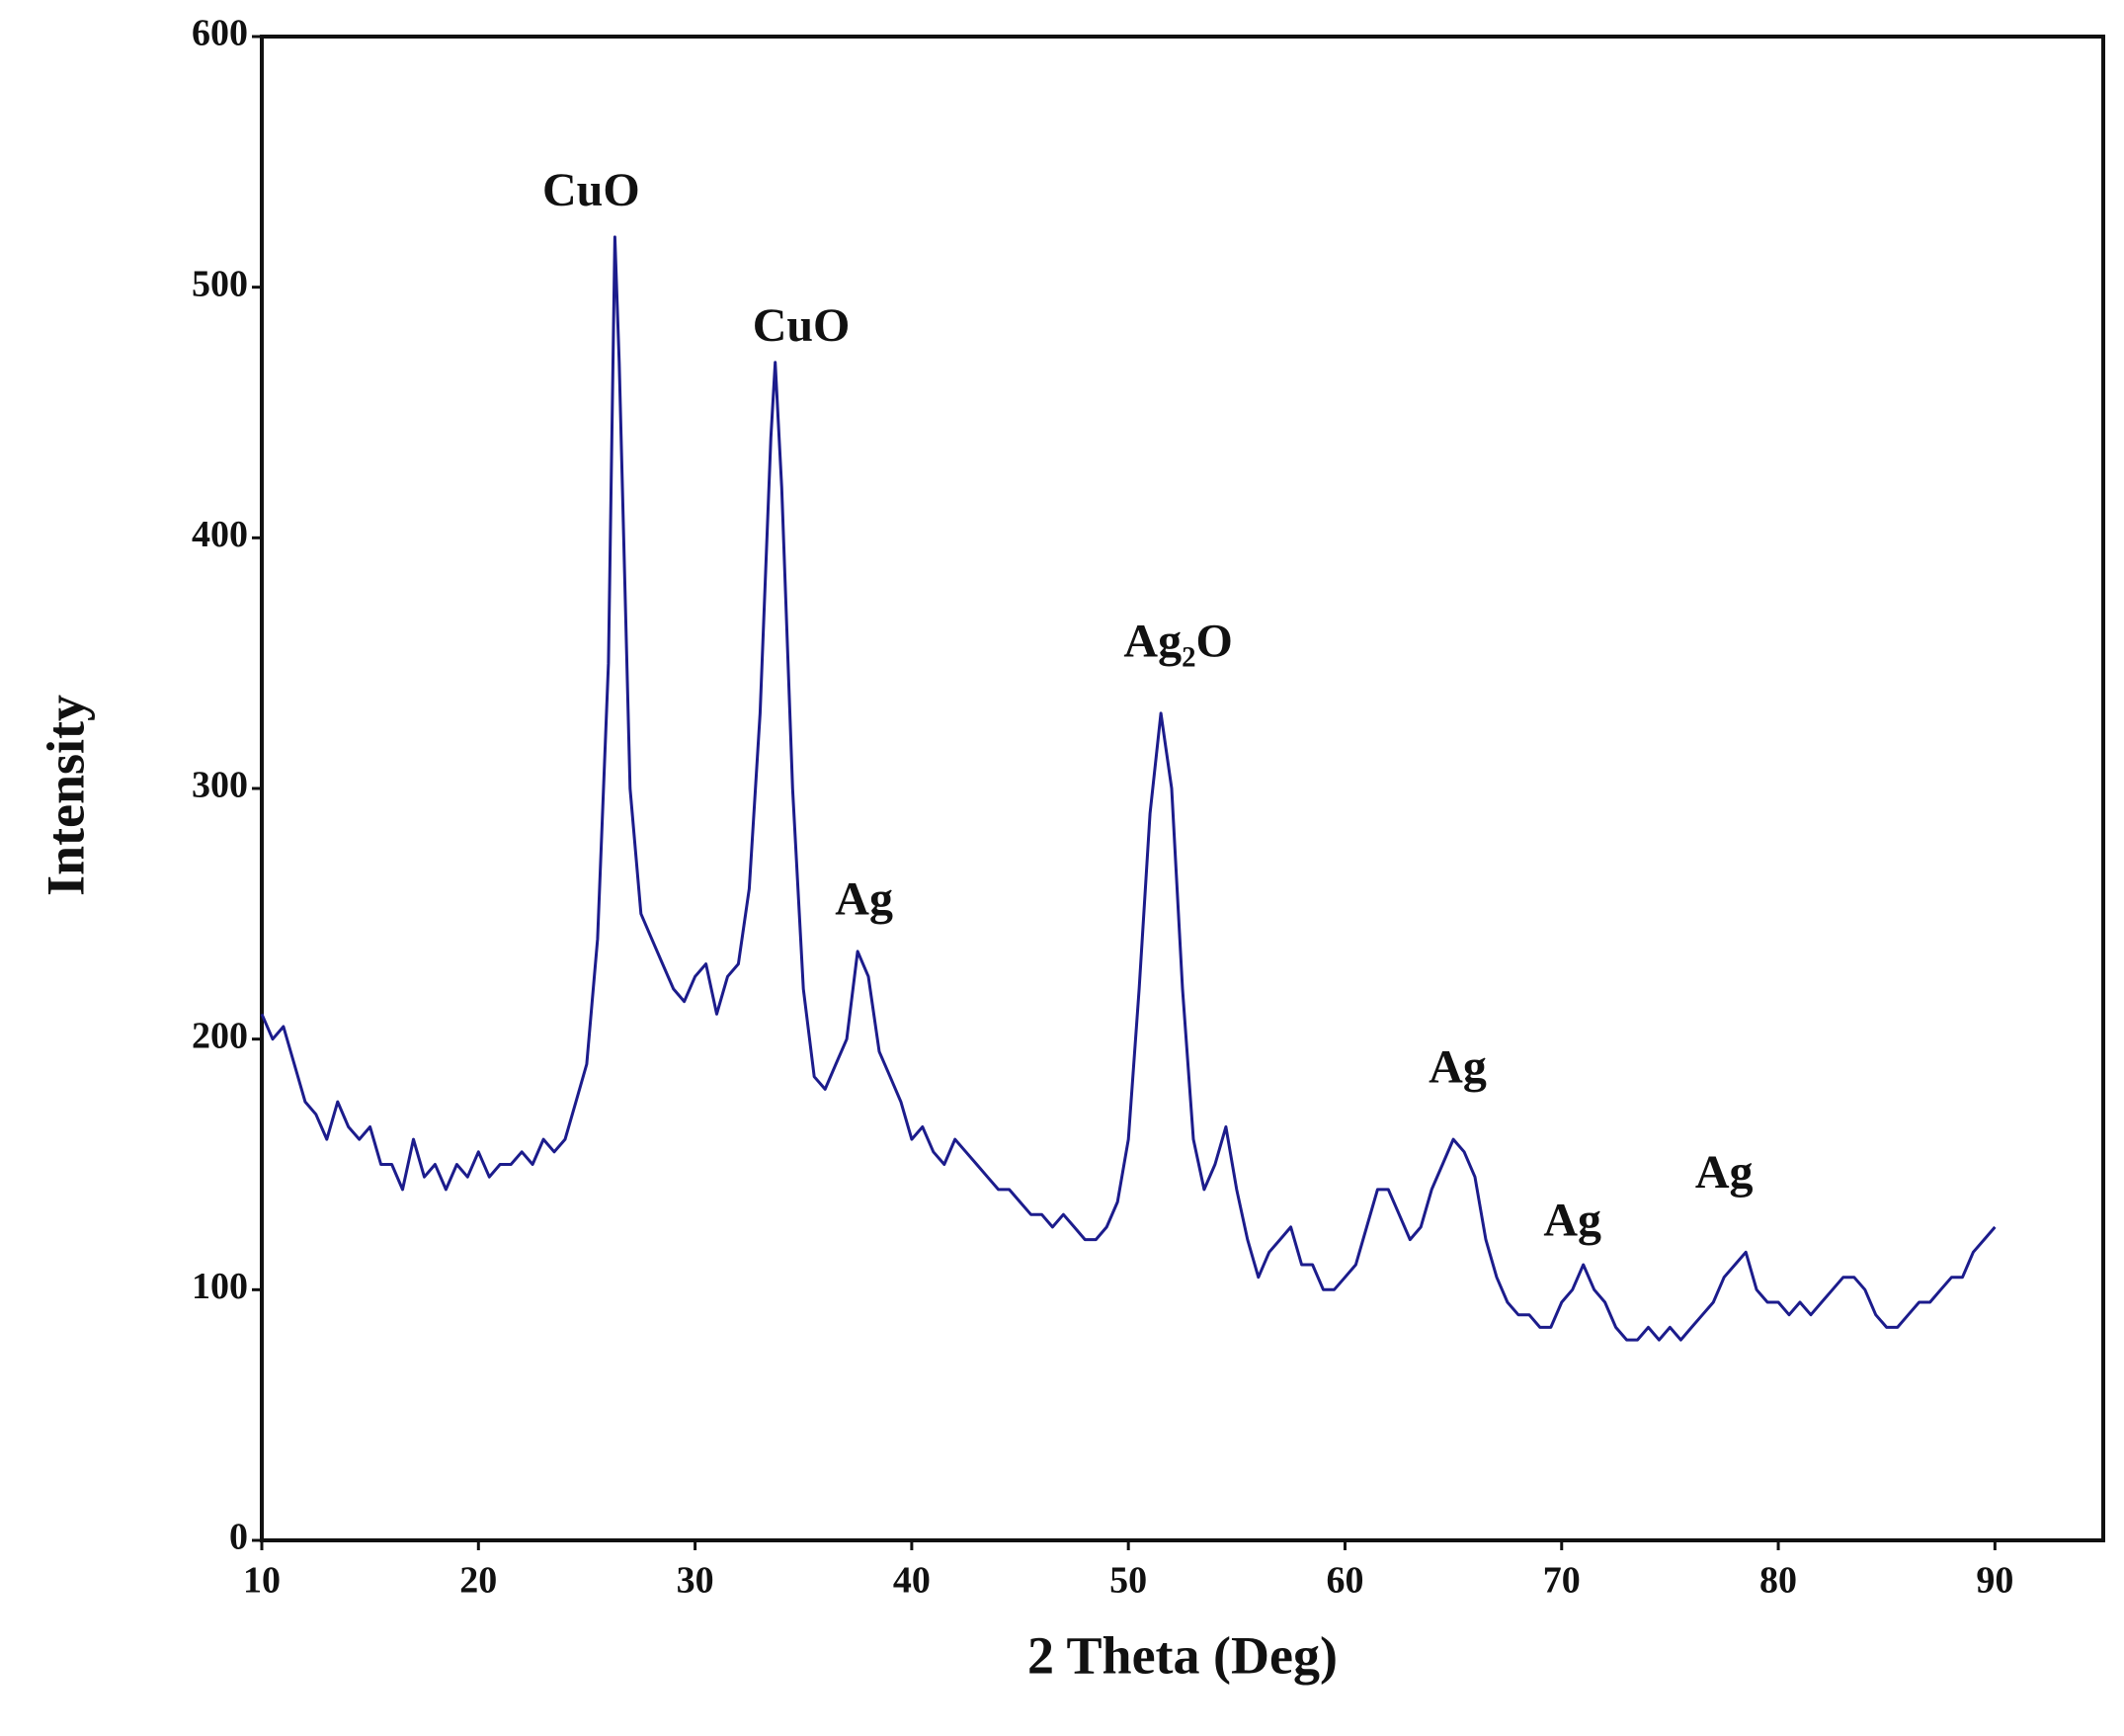  Describe the element at coordinates (478, 1581) in the screenshot. I see `x-tick-label: 20` at that location.